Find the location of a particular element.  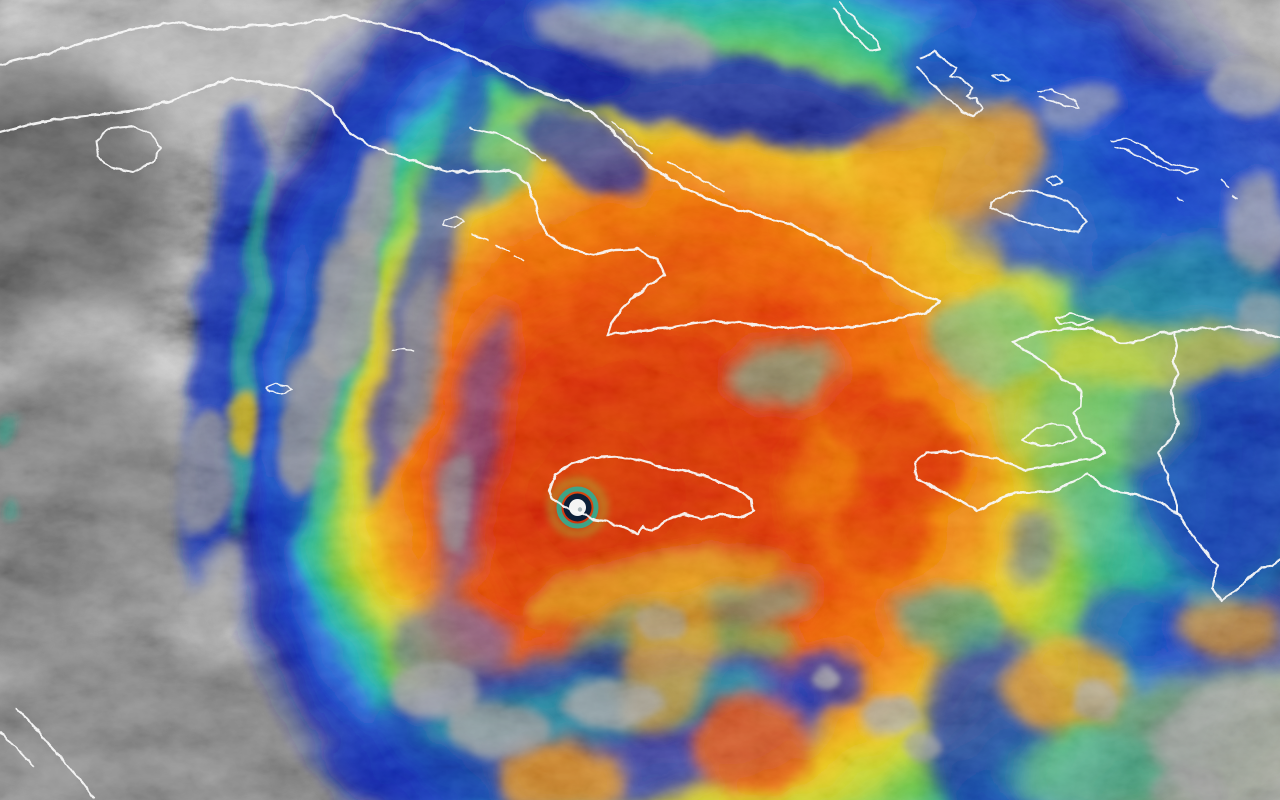

coastline-camaguey-cays is located at coordinates (857, 26).